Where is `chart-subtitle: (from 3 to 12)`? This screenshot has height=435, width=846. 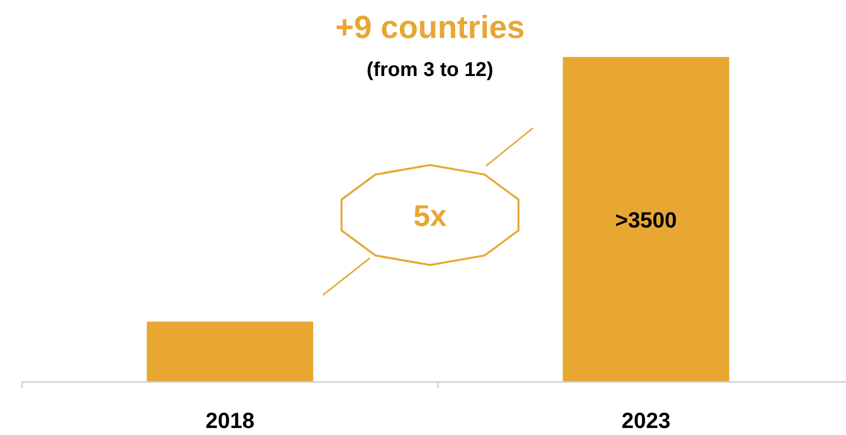
chart-subtitle: (from 3 to 12) is located at coordinates (430, 70).